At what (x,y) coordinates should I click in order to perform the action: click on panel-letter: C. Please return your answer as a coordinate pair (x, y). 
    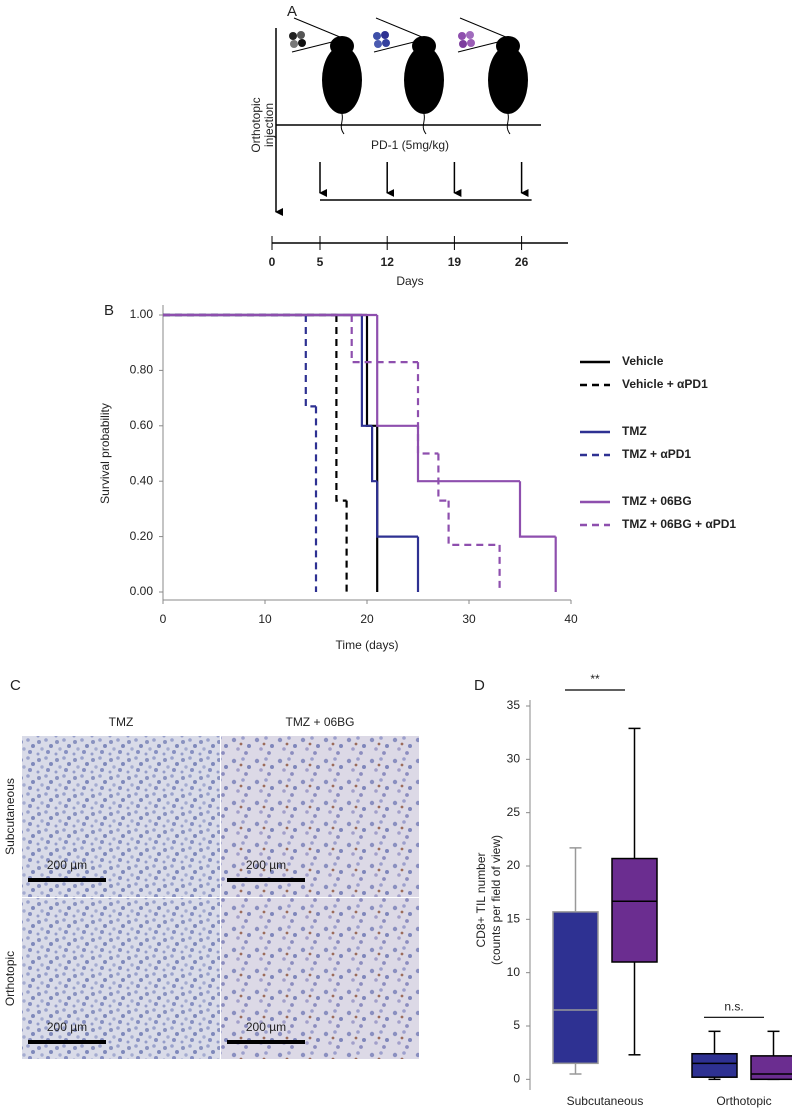
    Looking at the image, I should click on (15, 685).